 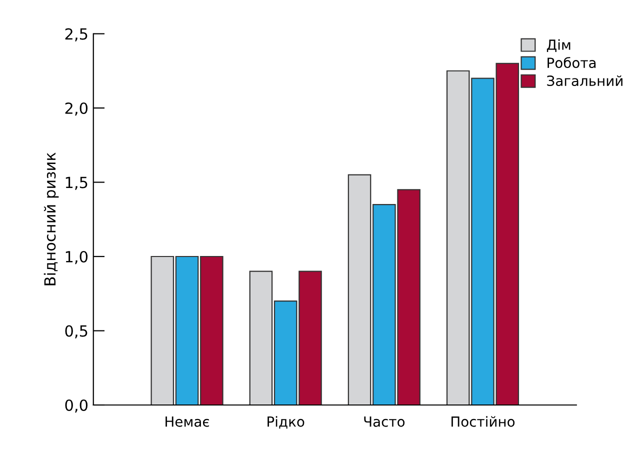 What do you see at coordinates (76, 331) in the screenshot?
I see `y-tick-label: 0,5` at bounding box center [76, 331].